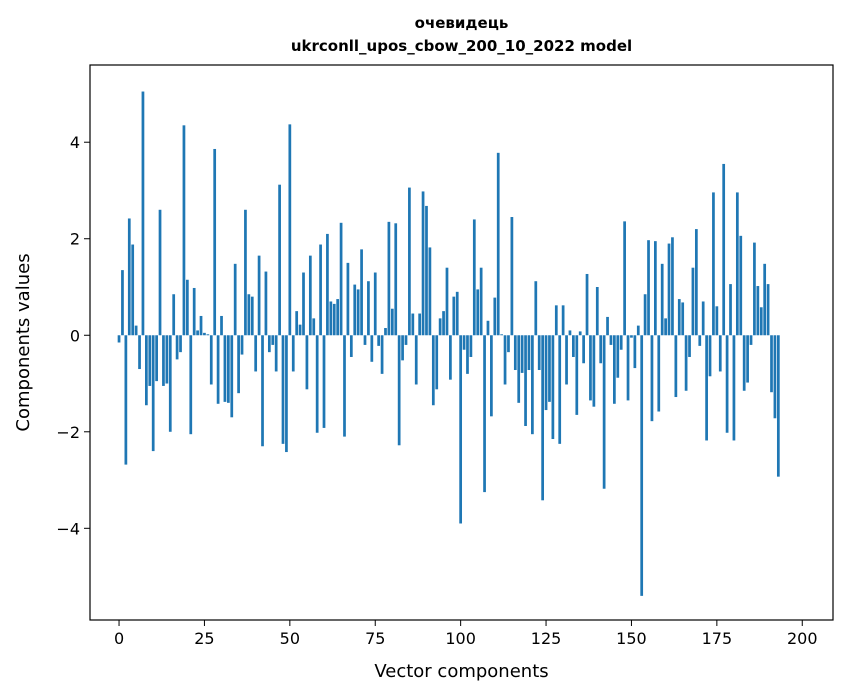 The height and width of the screenshot is (700, 847). Describe the element at coordinates (460, 638) in the screenshot. I see `x-tick-label: 100` at that location.